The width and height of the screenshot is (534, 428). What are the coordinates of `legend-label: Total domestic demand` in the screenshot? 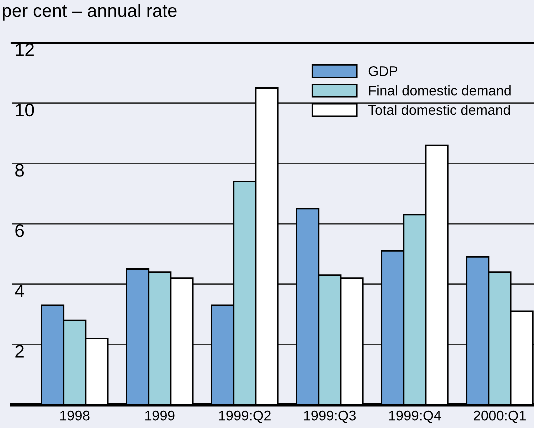 It's located at (439, 110).